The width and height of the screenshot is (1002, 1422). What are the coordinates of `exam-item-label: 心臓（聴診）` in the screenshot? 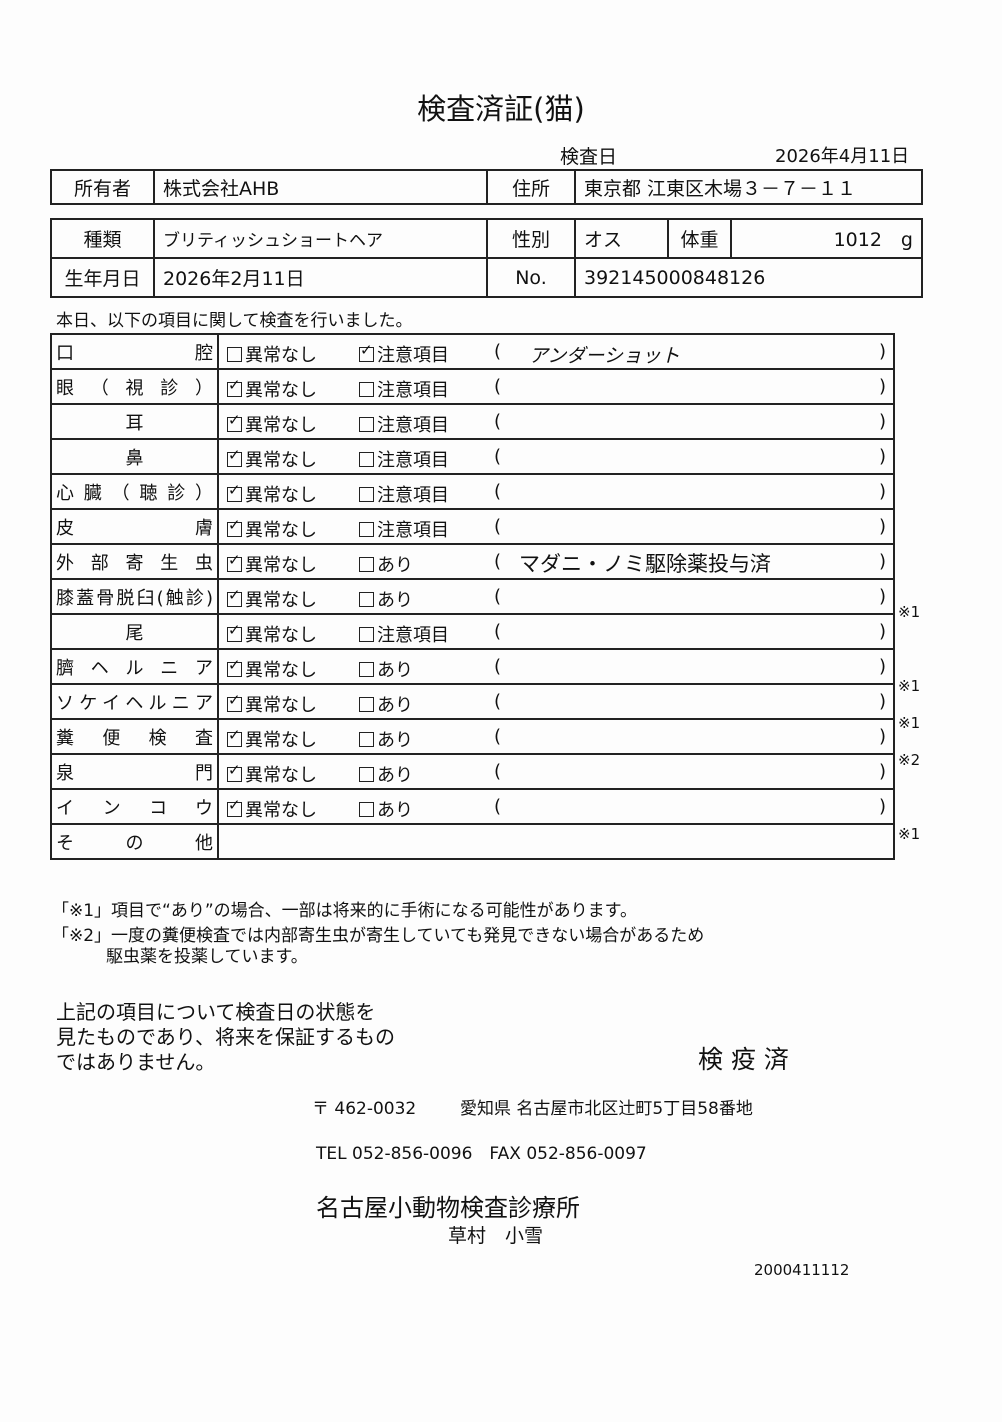 It's located at (134, 491).